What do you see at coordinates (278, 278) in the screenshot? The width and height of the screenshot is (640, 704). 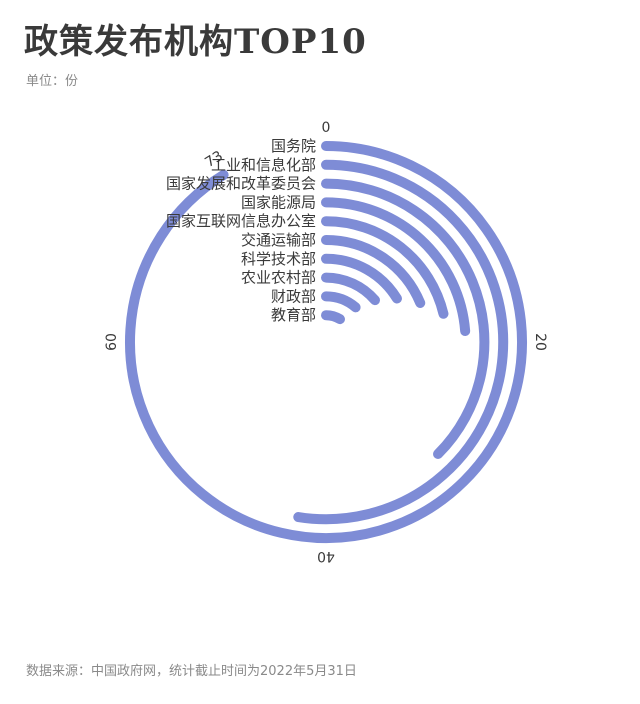 I see `category-label-7: 农业农村部` at bounding box center [278, 278].